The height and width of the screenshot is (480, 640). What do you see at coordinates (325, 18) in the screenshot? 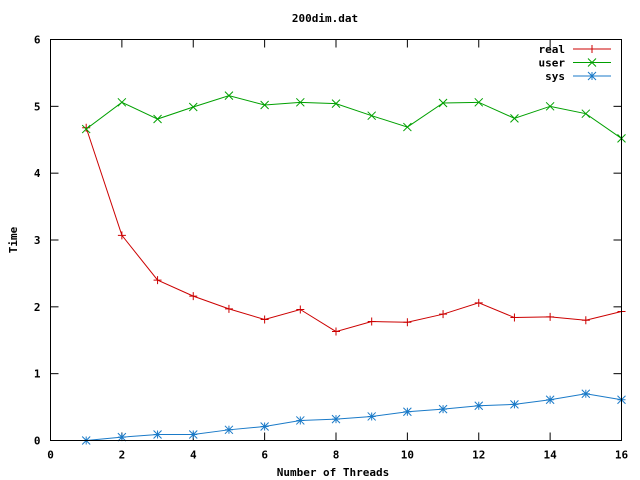
I see `chart-title: 200dim.dat` at bounding box center [325, 18].